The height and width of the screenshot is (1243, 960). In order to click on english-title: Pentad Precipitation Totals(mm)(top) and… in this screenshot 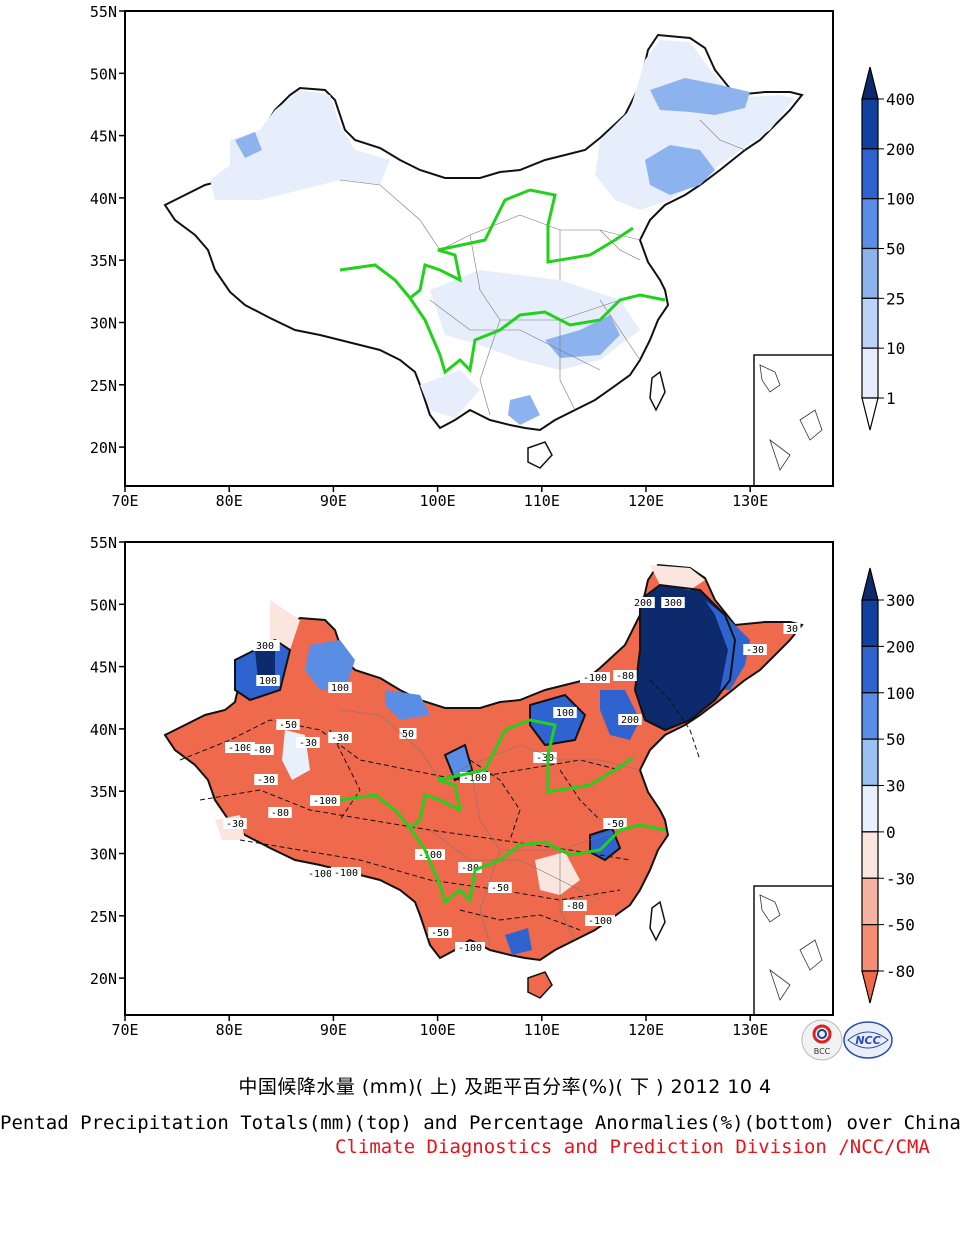, I will do `click(480, 1123)`.